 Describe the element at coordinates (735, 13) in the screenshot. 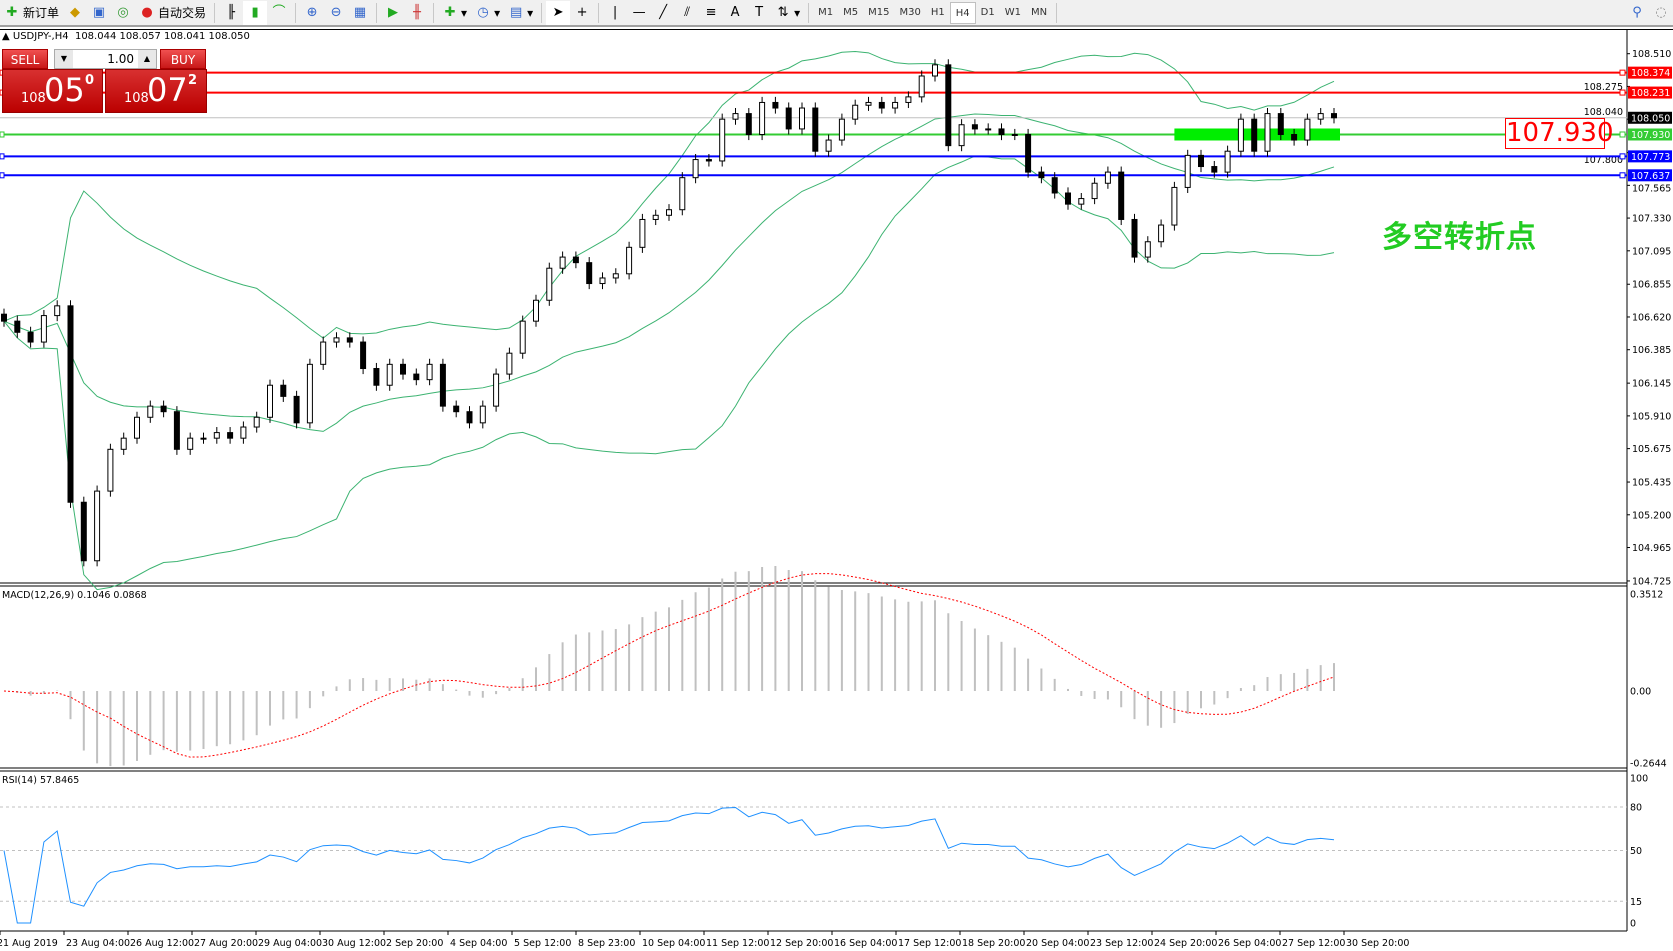

I see `text-button: A` at that location.